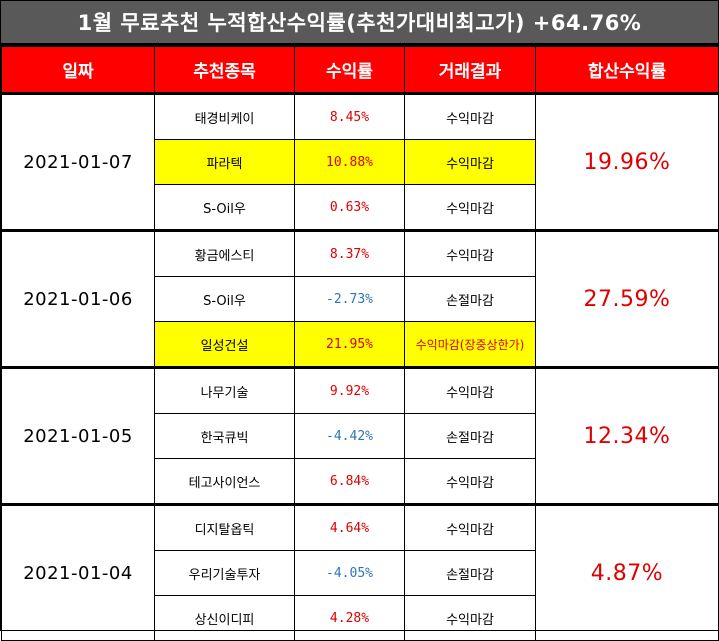  I want to click on cumulative-return-cell: 19.96%, so click(627, 162).